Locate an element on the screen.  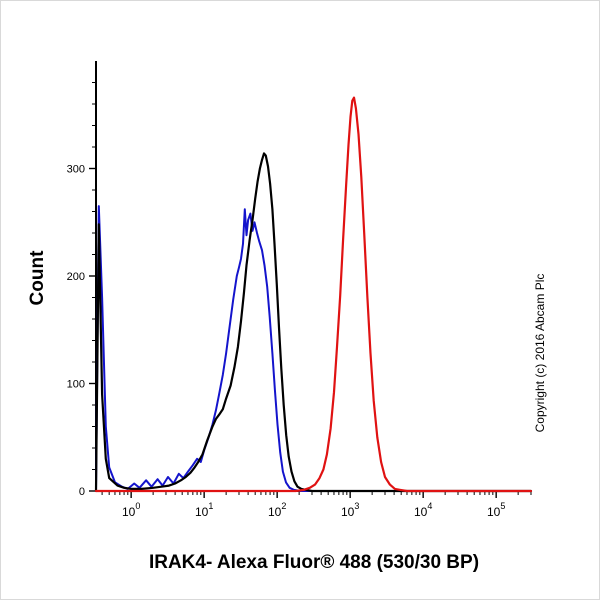
x-tick-label: 10⁵ is located at coordinates (496, 510).